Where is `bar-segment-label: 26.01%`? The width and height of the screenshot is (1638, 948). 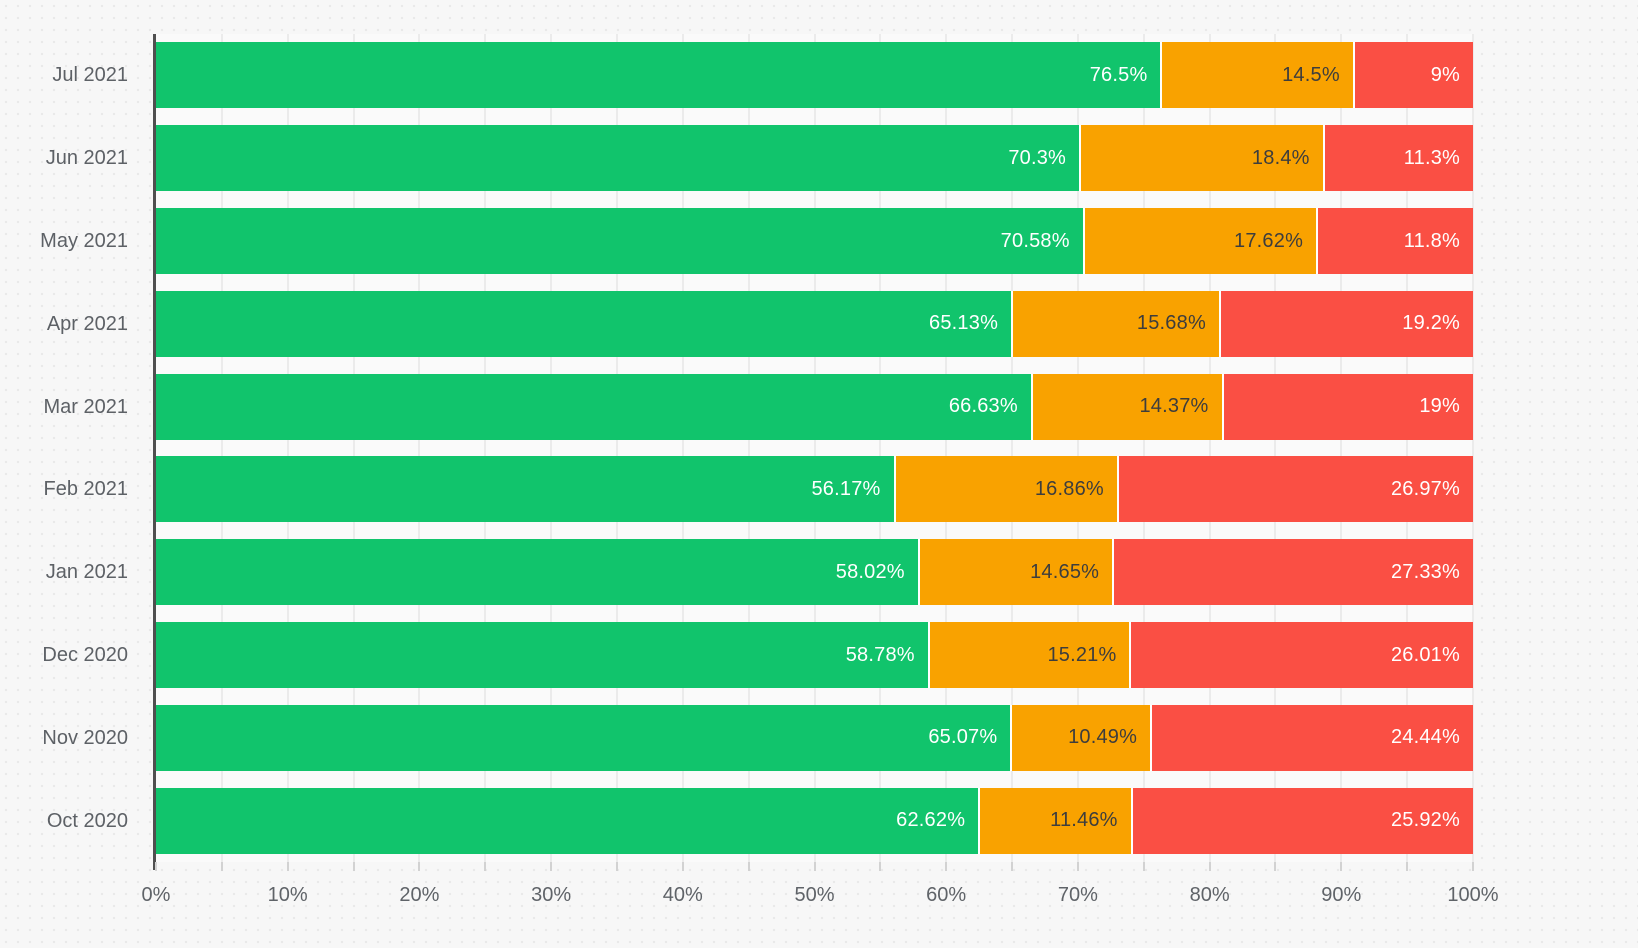
bar-segment-label: 26.01% is located at coordinates (1425, 654).